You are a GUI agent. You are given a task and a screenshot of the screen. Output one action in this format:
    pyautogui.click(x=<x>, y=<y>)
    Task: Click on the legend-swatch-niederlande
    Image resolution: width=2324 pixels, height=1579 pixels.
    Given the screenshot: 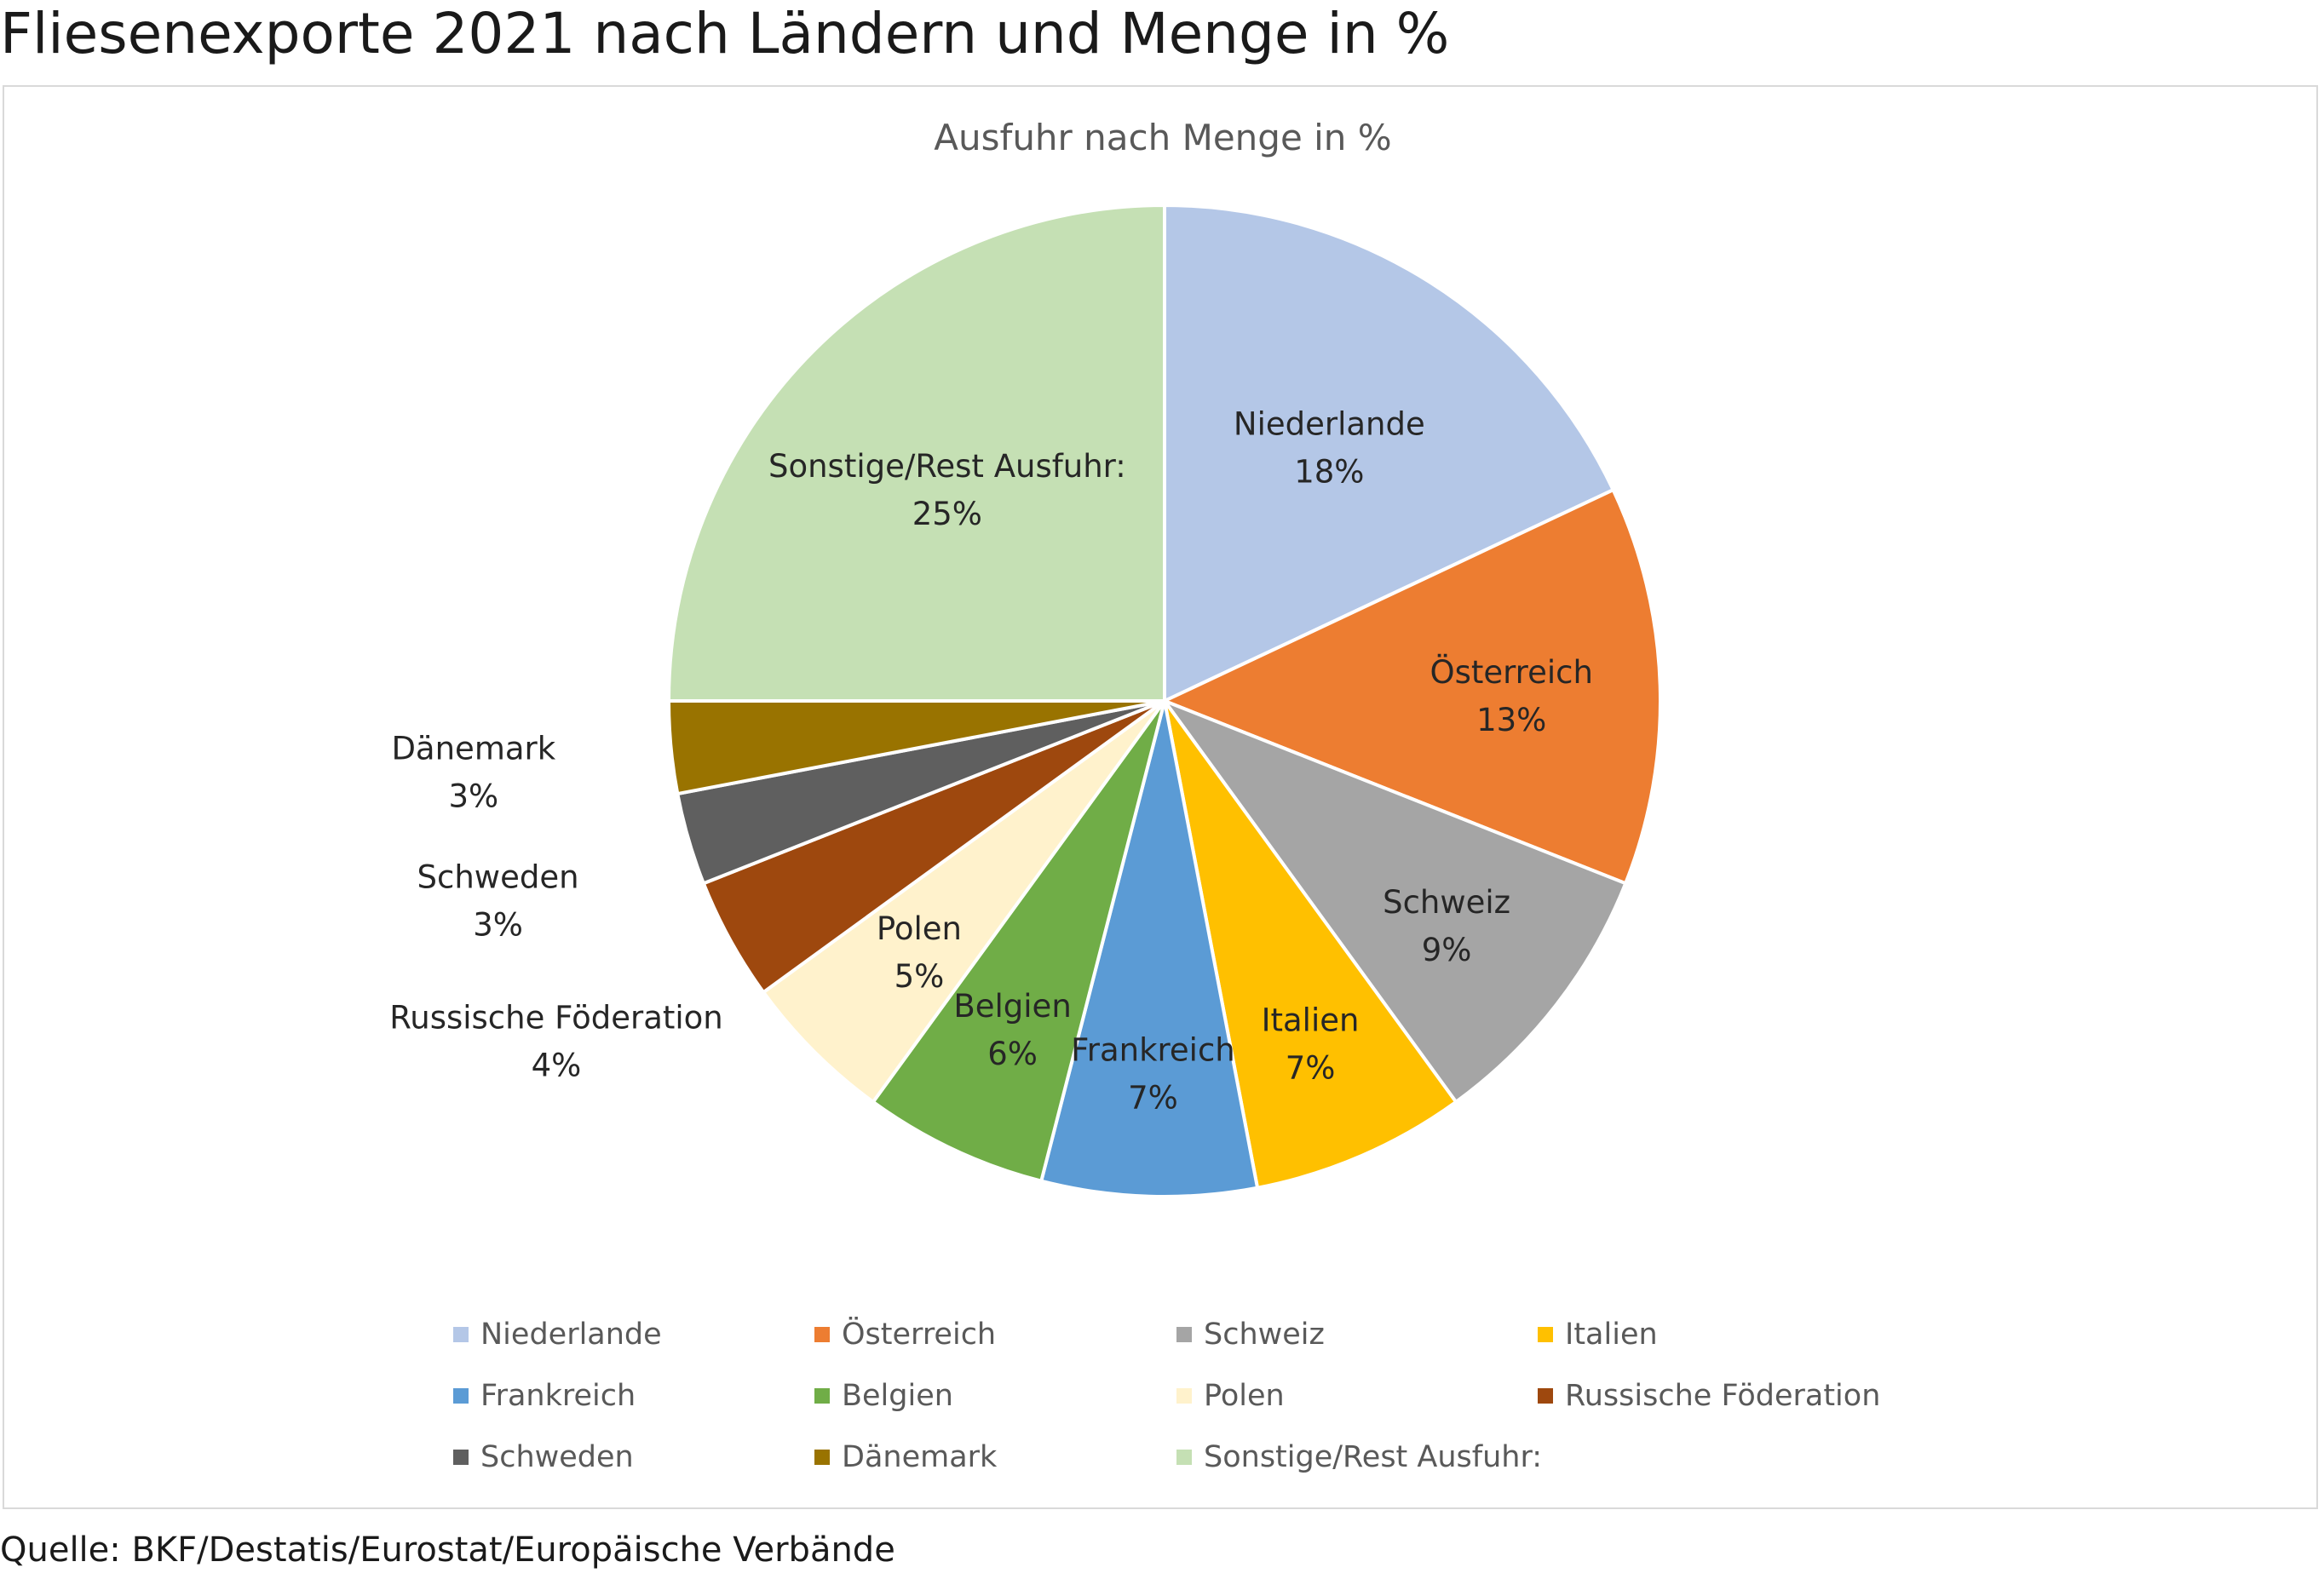 What is the action you would take?
    pyautogui.click(x=461, y=1334)
    